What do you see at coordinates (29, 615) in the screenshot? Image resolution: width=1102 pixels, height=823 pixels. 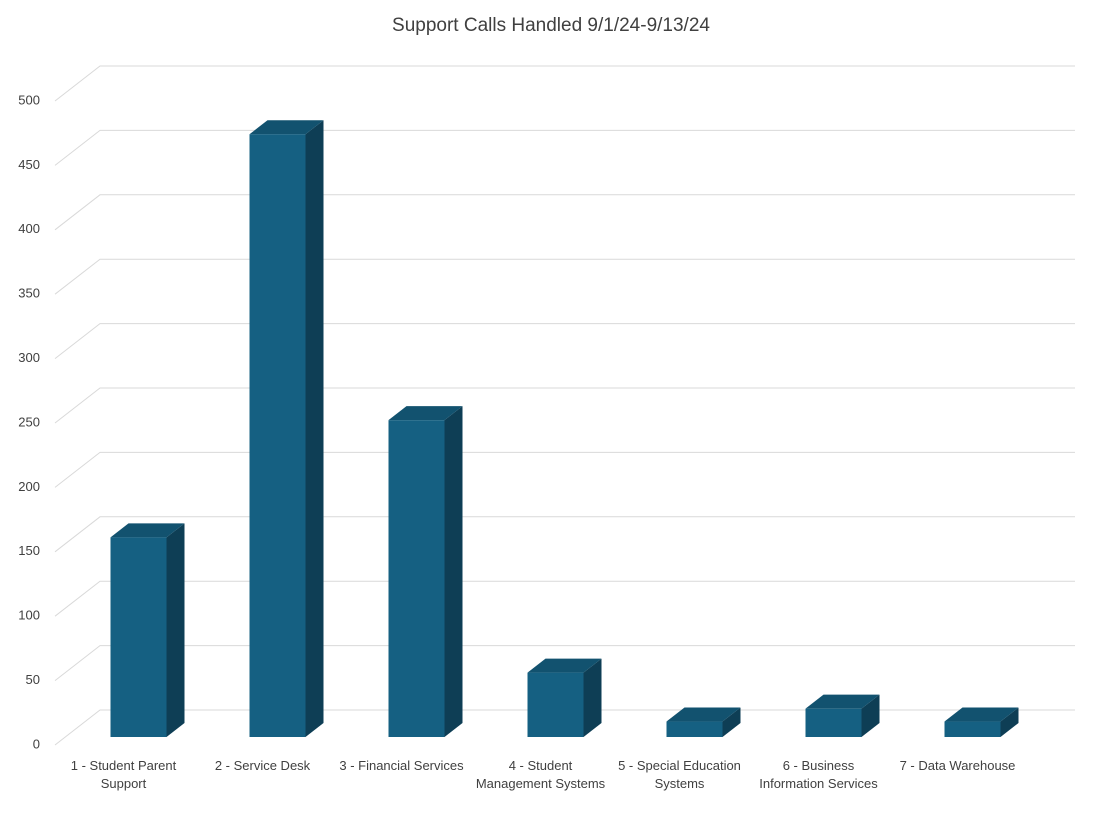 I see `y-tick-label: 100` at bounding box center [29, 615].